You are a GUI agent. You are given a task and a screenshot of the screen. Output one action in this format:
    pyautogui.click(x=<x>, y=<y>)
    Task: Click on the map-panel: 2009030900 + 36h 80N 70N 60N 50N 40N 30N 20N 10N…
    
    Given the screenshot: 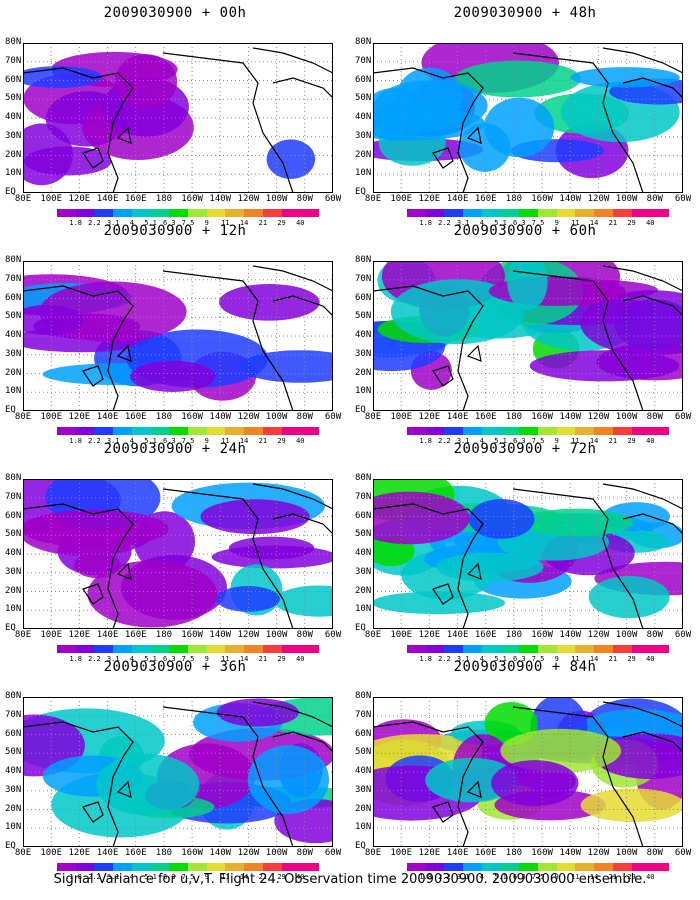 What is the action you would take?
    pyautogui.click(x=175, y=770)
    